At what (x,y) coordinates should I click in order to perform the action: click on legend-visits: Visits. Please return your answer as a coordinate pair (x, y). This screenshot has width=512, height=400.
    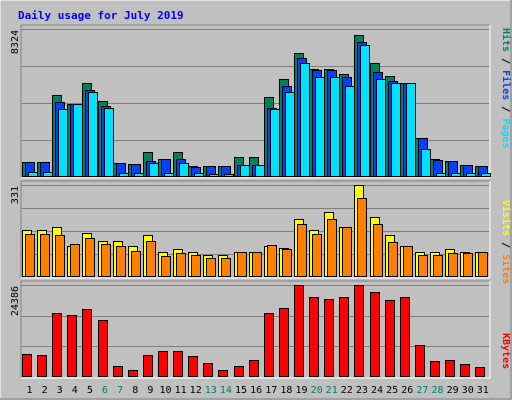
    Looking at the image, I should click on (506, 218).